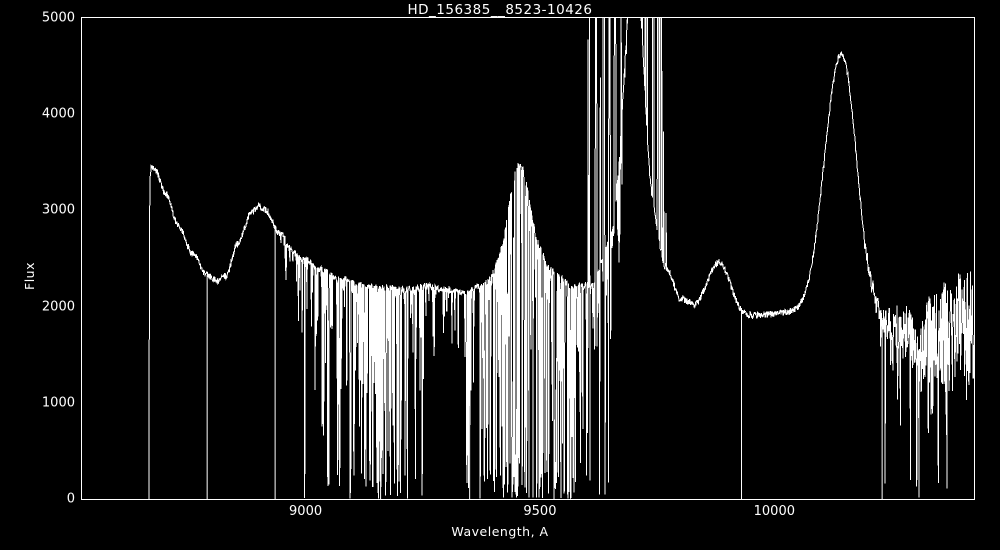 The image size is (1000, 550). Describe the element at coordinates (29, 276) in the screenshot. I see `y-axis-label: Flux` at that location.